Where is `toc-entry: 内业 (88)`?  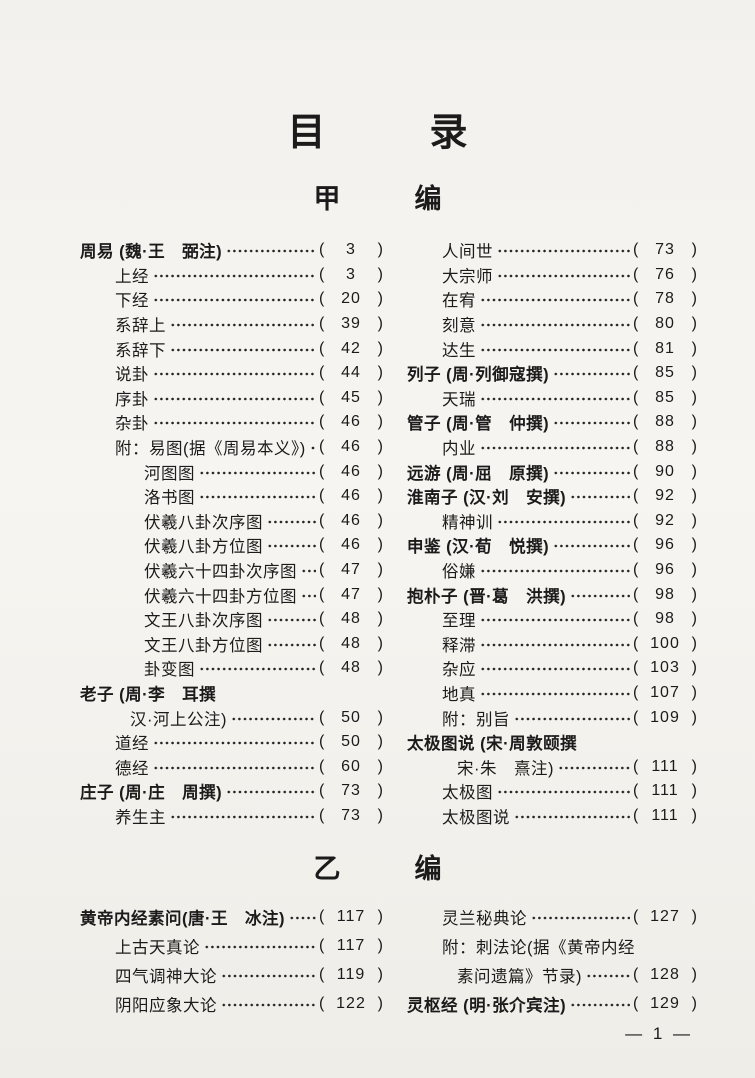 toc-entry: 内业 (88) is located at coordinates (552, 447).